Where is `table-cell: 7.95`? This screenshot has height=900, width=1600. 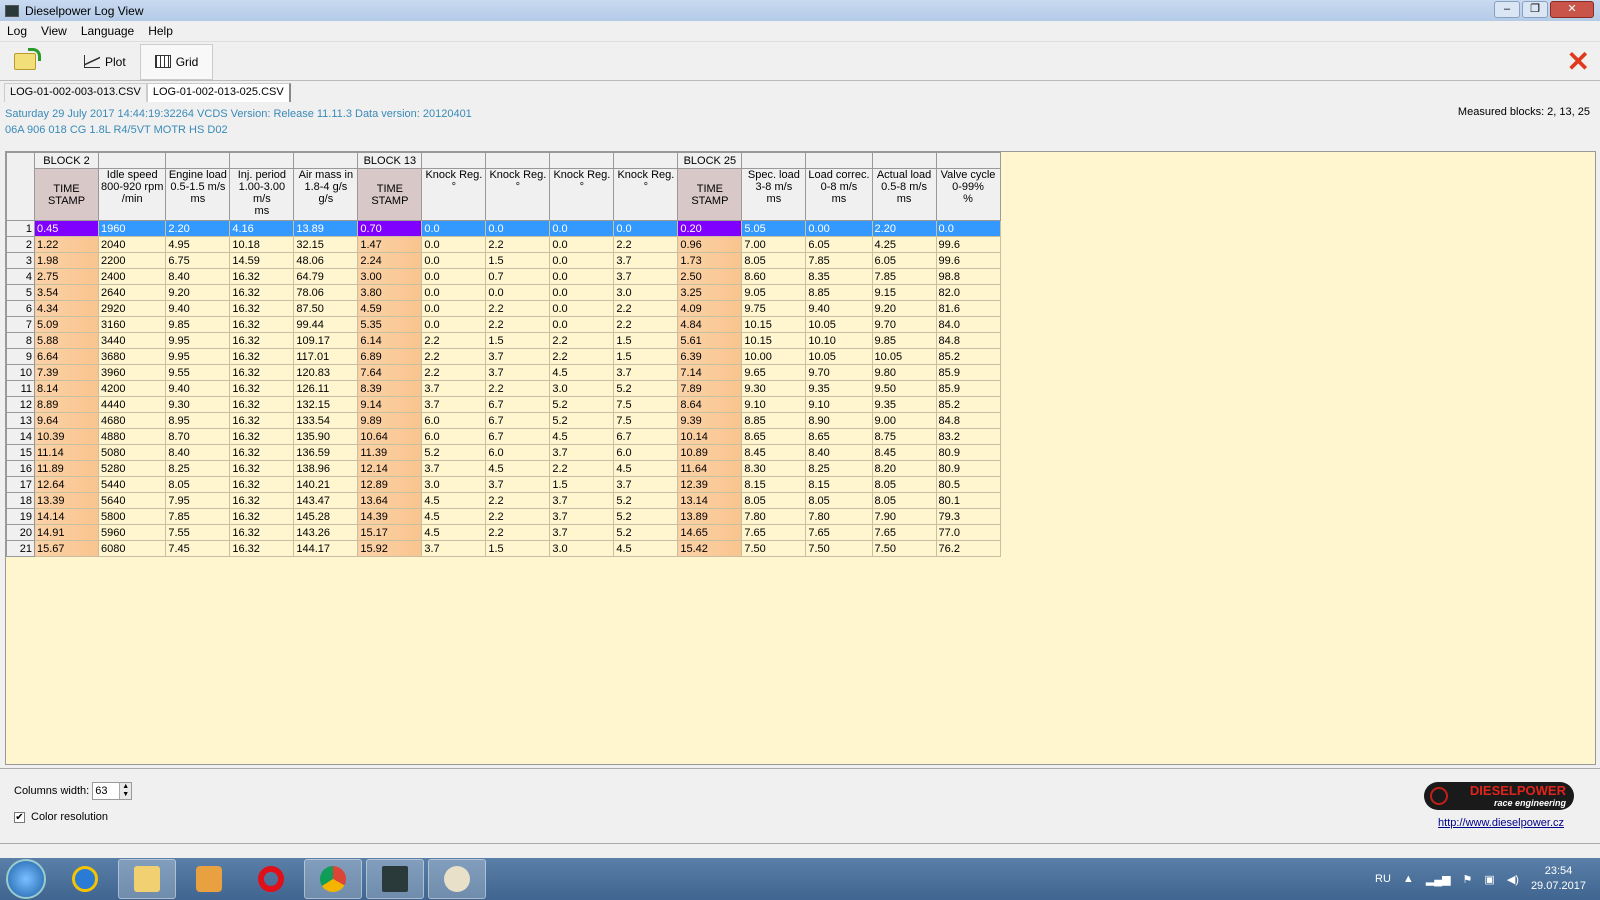
table-cell: 7.95 is located at coordinates (198, 500).